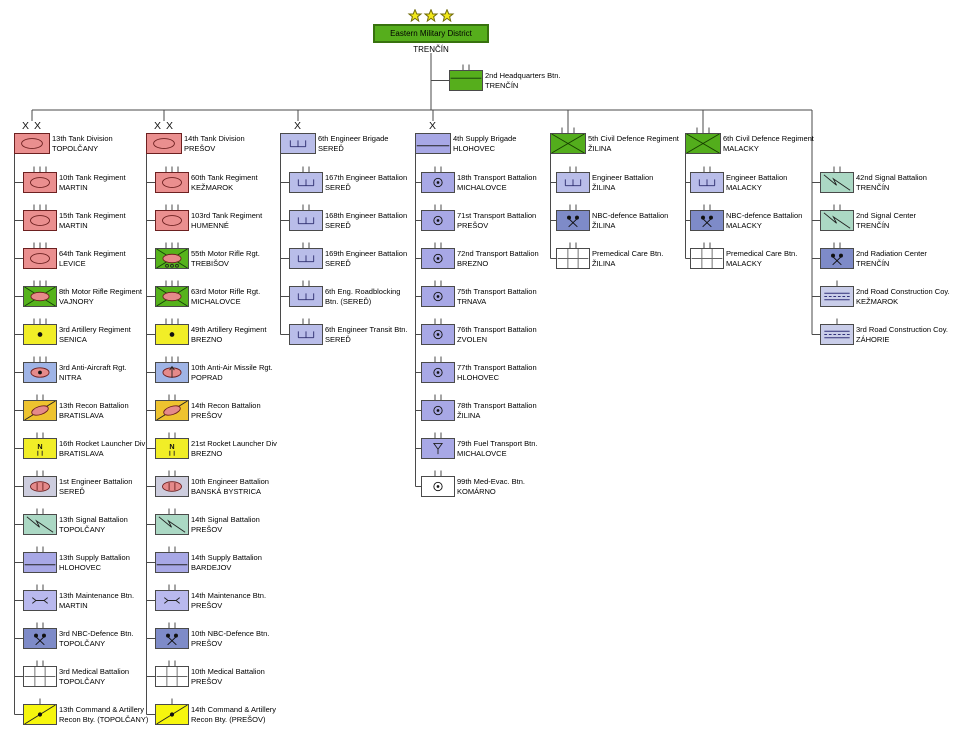  Describe the element at coordinates (438, 296) in the screenshot. I see `unit-box-75th-transport-battalion` at that location.